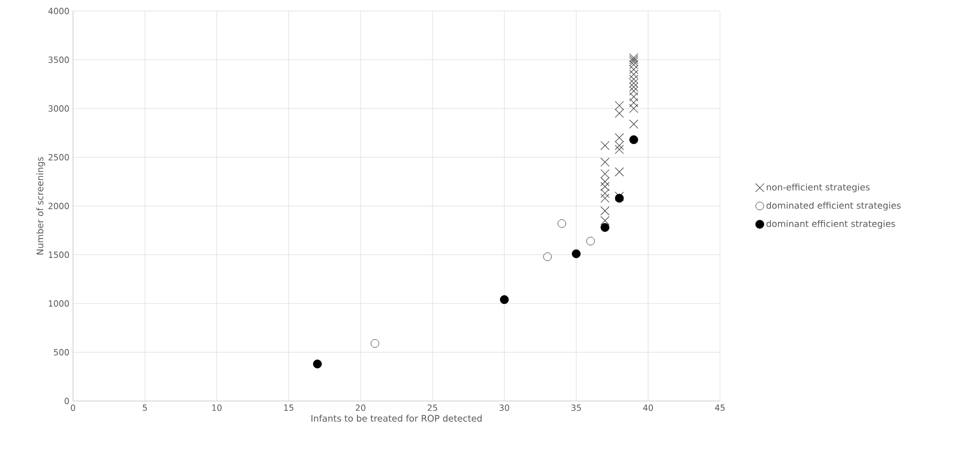 This screenshot has width=965, height=452. I want to click on x-tick-label: 20, so click(361, 407).